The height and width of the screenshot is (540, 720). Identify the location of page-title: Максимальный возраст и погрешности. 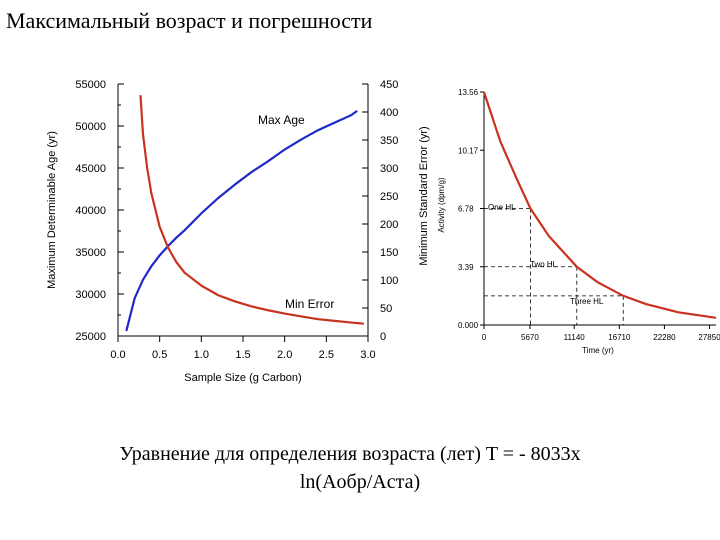
(189, 20).